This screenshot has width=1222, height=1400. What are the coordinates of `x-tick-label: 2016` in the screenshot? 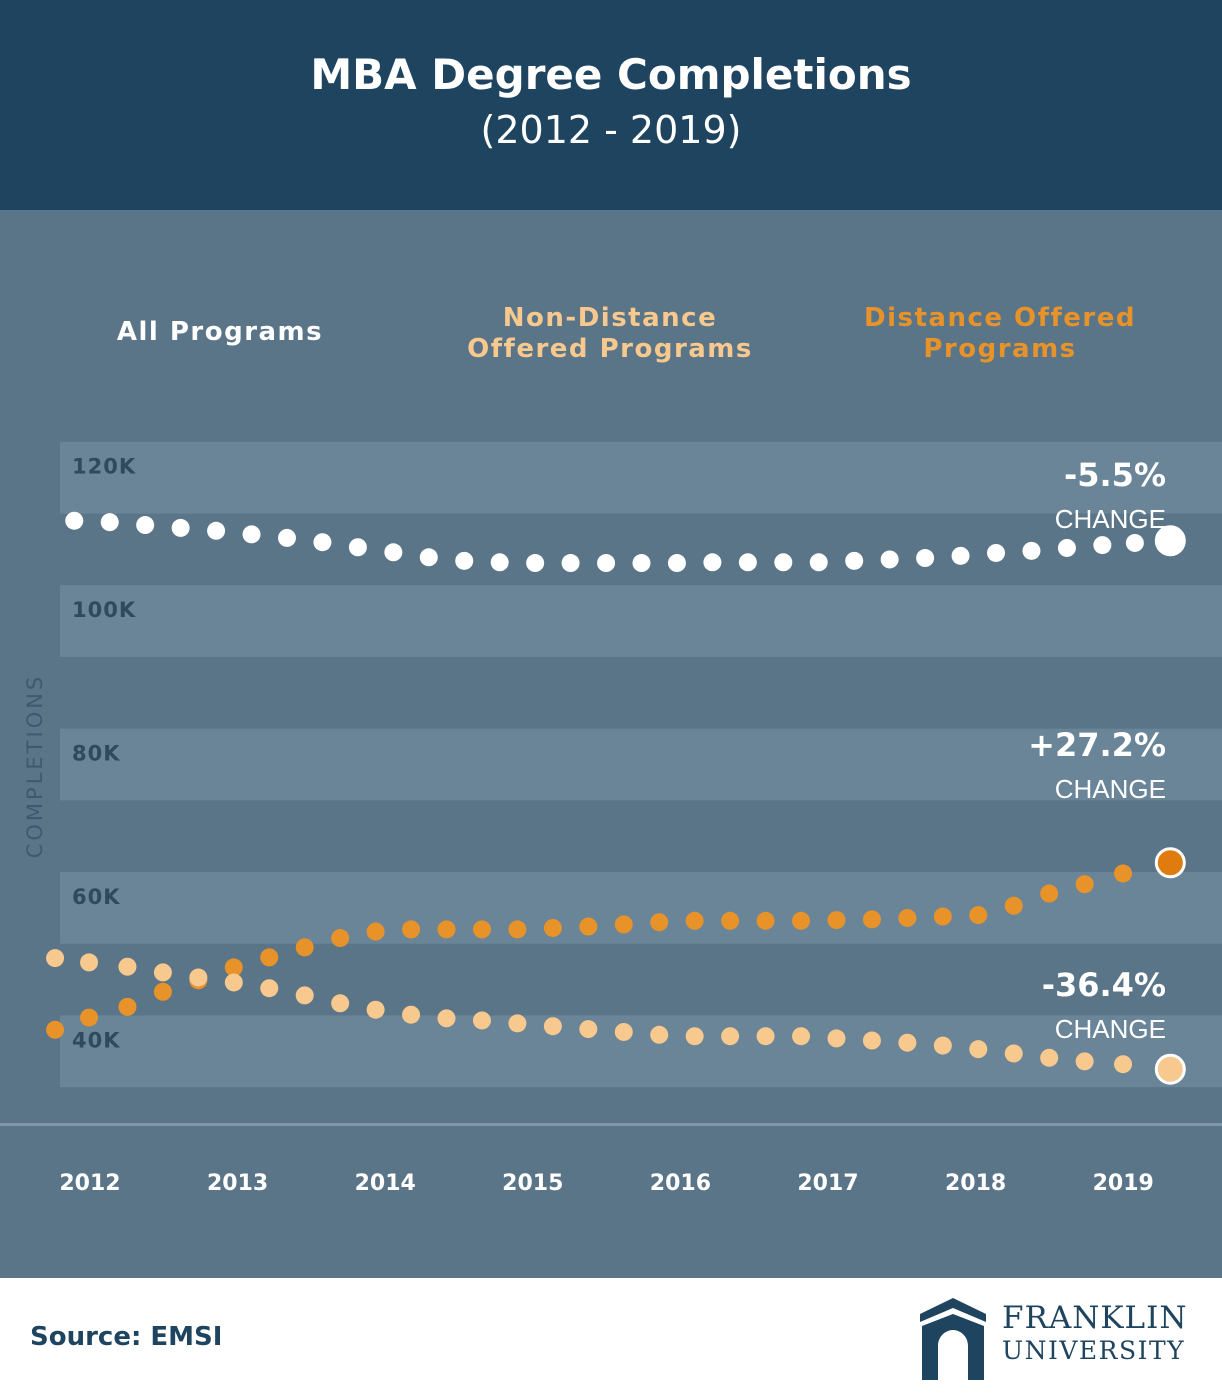 It's located at (680, 1183).